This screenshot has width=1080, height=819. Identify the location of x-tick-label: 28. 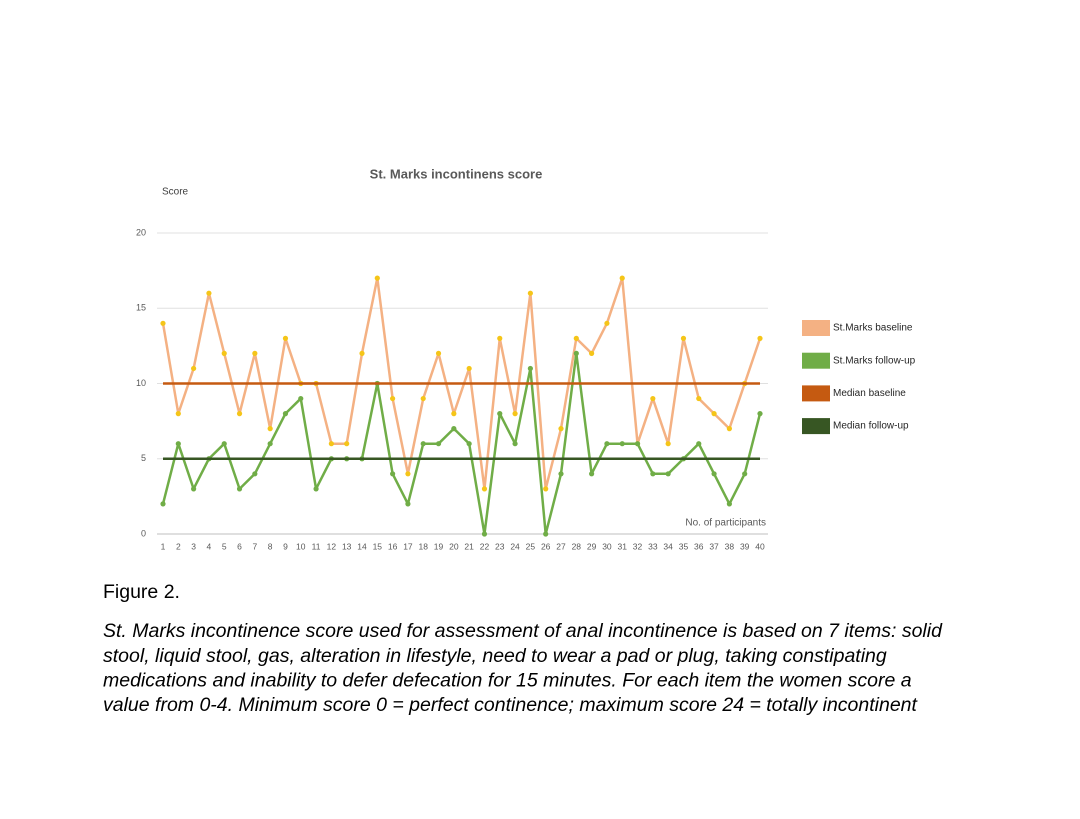
(577, 546).